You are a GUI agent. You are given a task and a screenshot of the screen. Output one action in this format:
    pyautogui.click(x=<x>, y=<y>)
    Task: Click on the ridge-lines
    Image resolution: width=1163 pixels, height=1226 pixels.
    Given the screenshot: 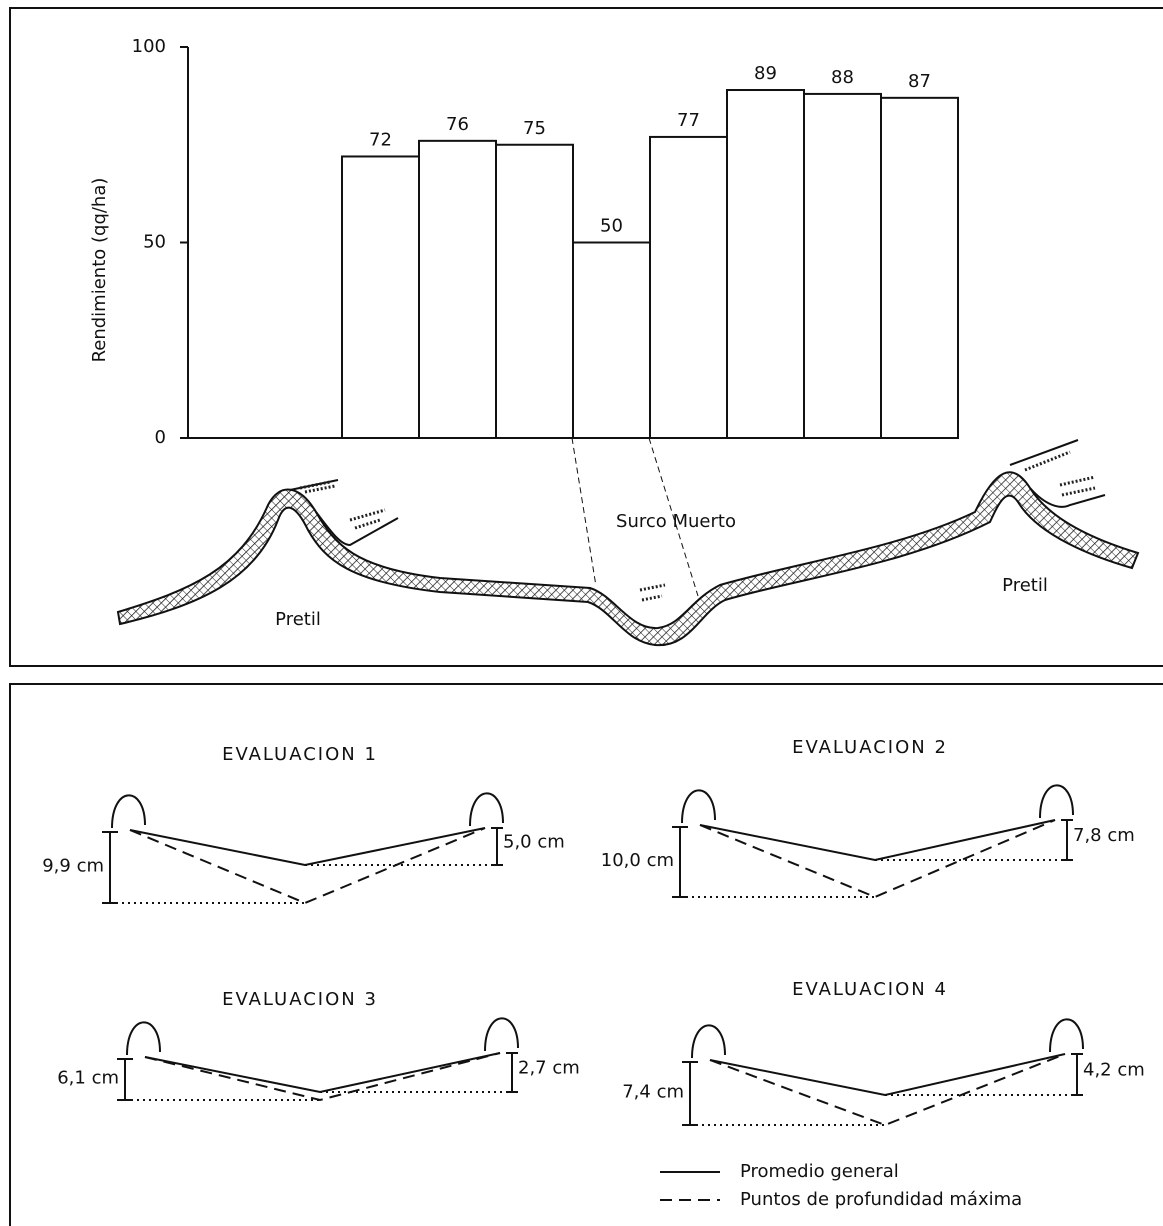 What is the action you would take?
    pyautogui.click(x=697, y=493)
    